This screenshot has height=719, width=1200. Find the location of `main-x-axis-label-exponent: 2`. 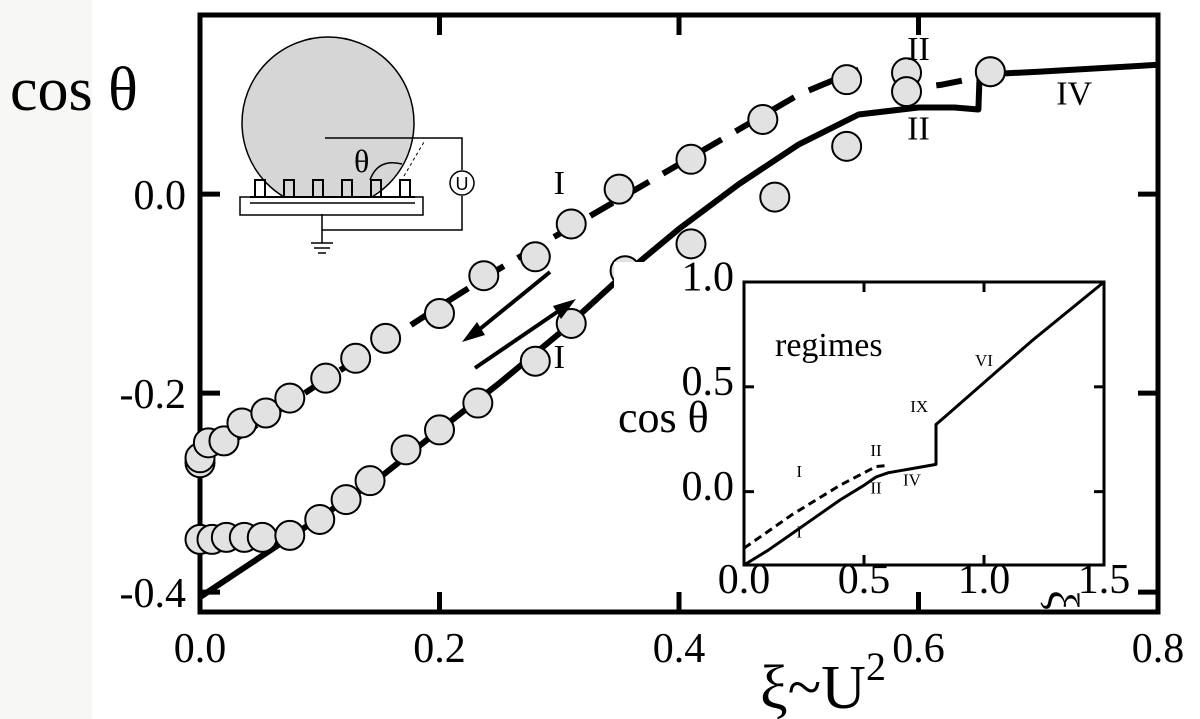

main-x-axis-label-exponent: 2 is located at coordinates (876, 666).